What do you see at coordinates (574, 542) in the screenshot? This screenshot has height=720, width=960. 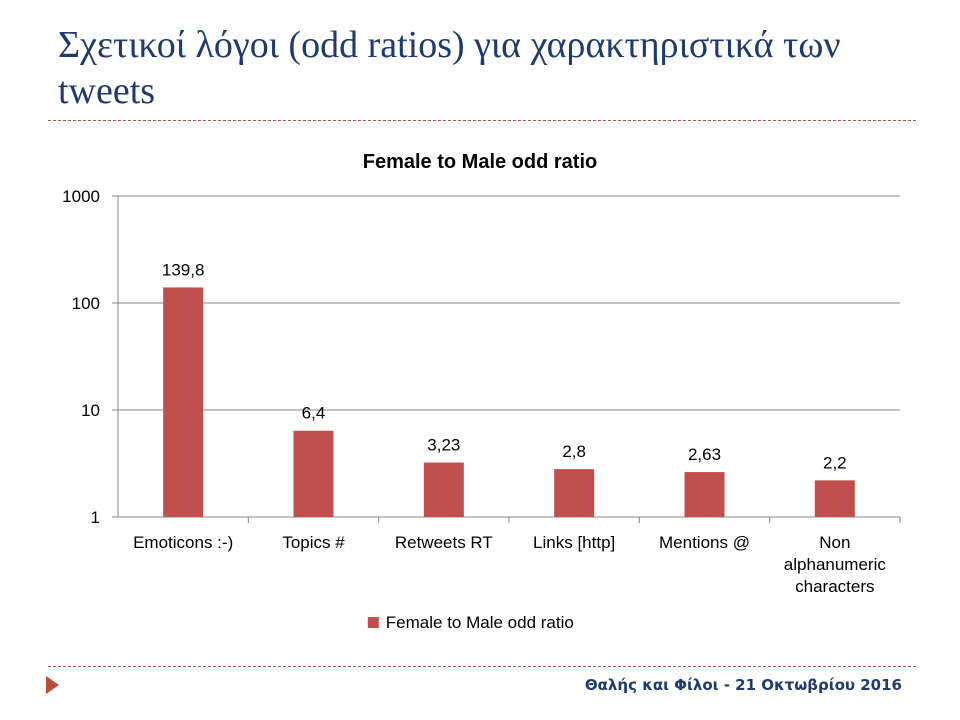 I see `x-category-label: Links [http]` at bounding box center [574, 542].